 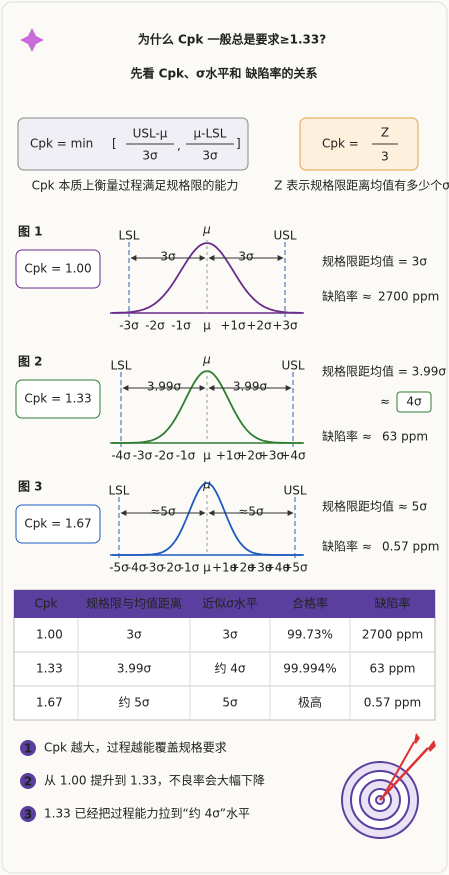 I want to click on bullet-number: 2, so click(x=28, y=782).